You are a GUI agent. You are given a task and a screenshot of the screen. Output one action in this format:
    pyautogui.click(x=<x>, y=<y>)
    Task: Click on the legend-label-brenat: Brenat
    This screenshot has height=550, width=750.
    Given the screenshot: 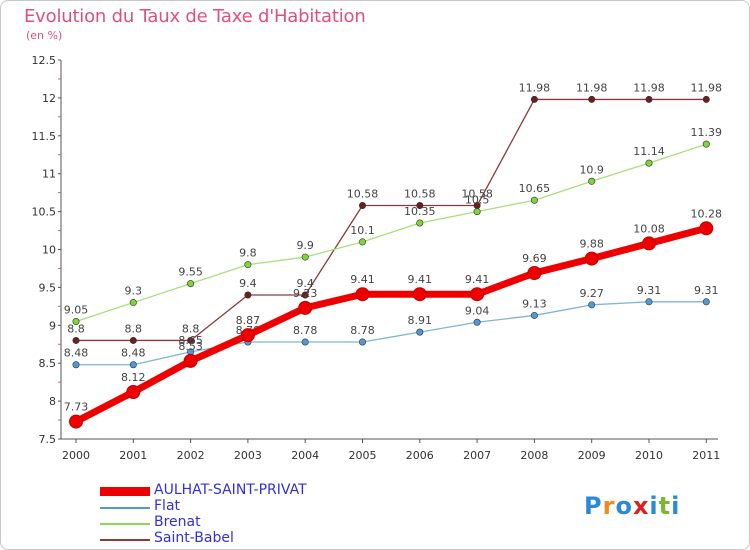 What is the action you would take?
    pyautogui.click(x=177, y=522)
    